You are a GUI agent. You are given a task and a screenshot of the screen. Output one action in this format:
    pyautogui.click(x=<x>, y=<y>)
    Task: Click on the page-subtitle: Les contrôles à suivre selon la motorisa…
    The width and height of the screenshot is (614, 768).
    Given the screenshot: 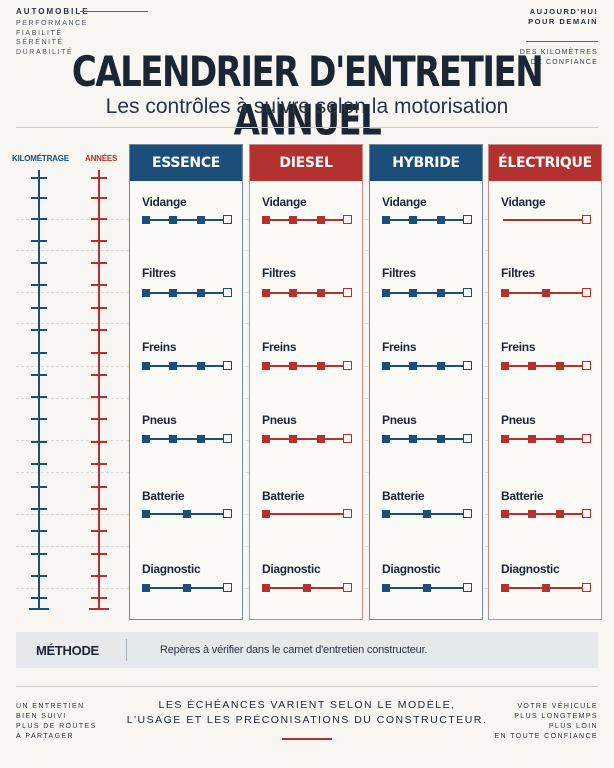 What is the action you would take?
    pyautogui.click(x=307, y=106)
    